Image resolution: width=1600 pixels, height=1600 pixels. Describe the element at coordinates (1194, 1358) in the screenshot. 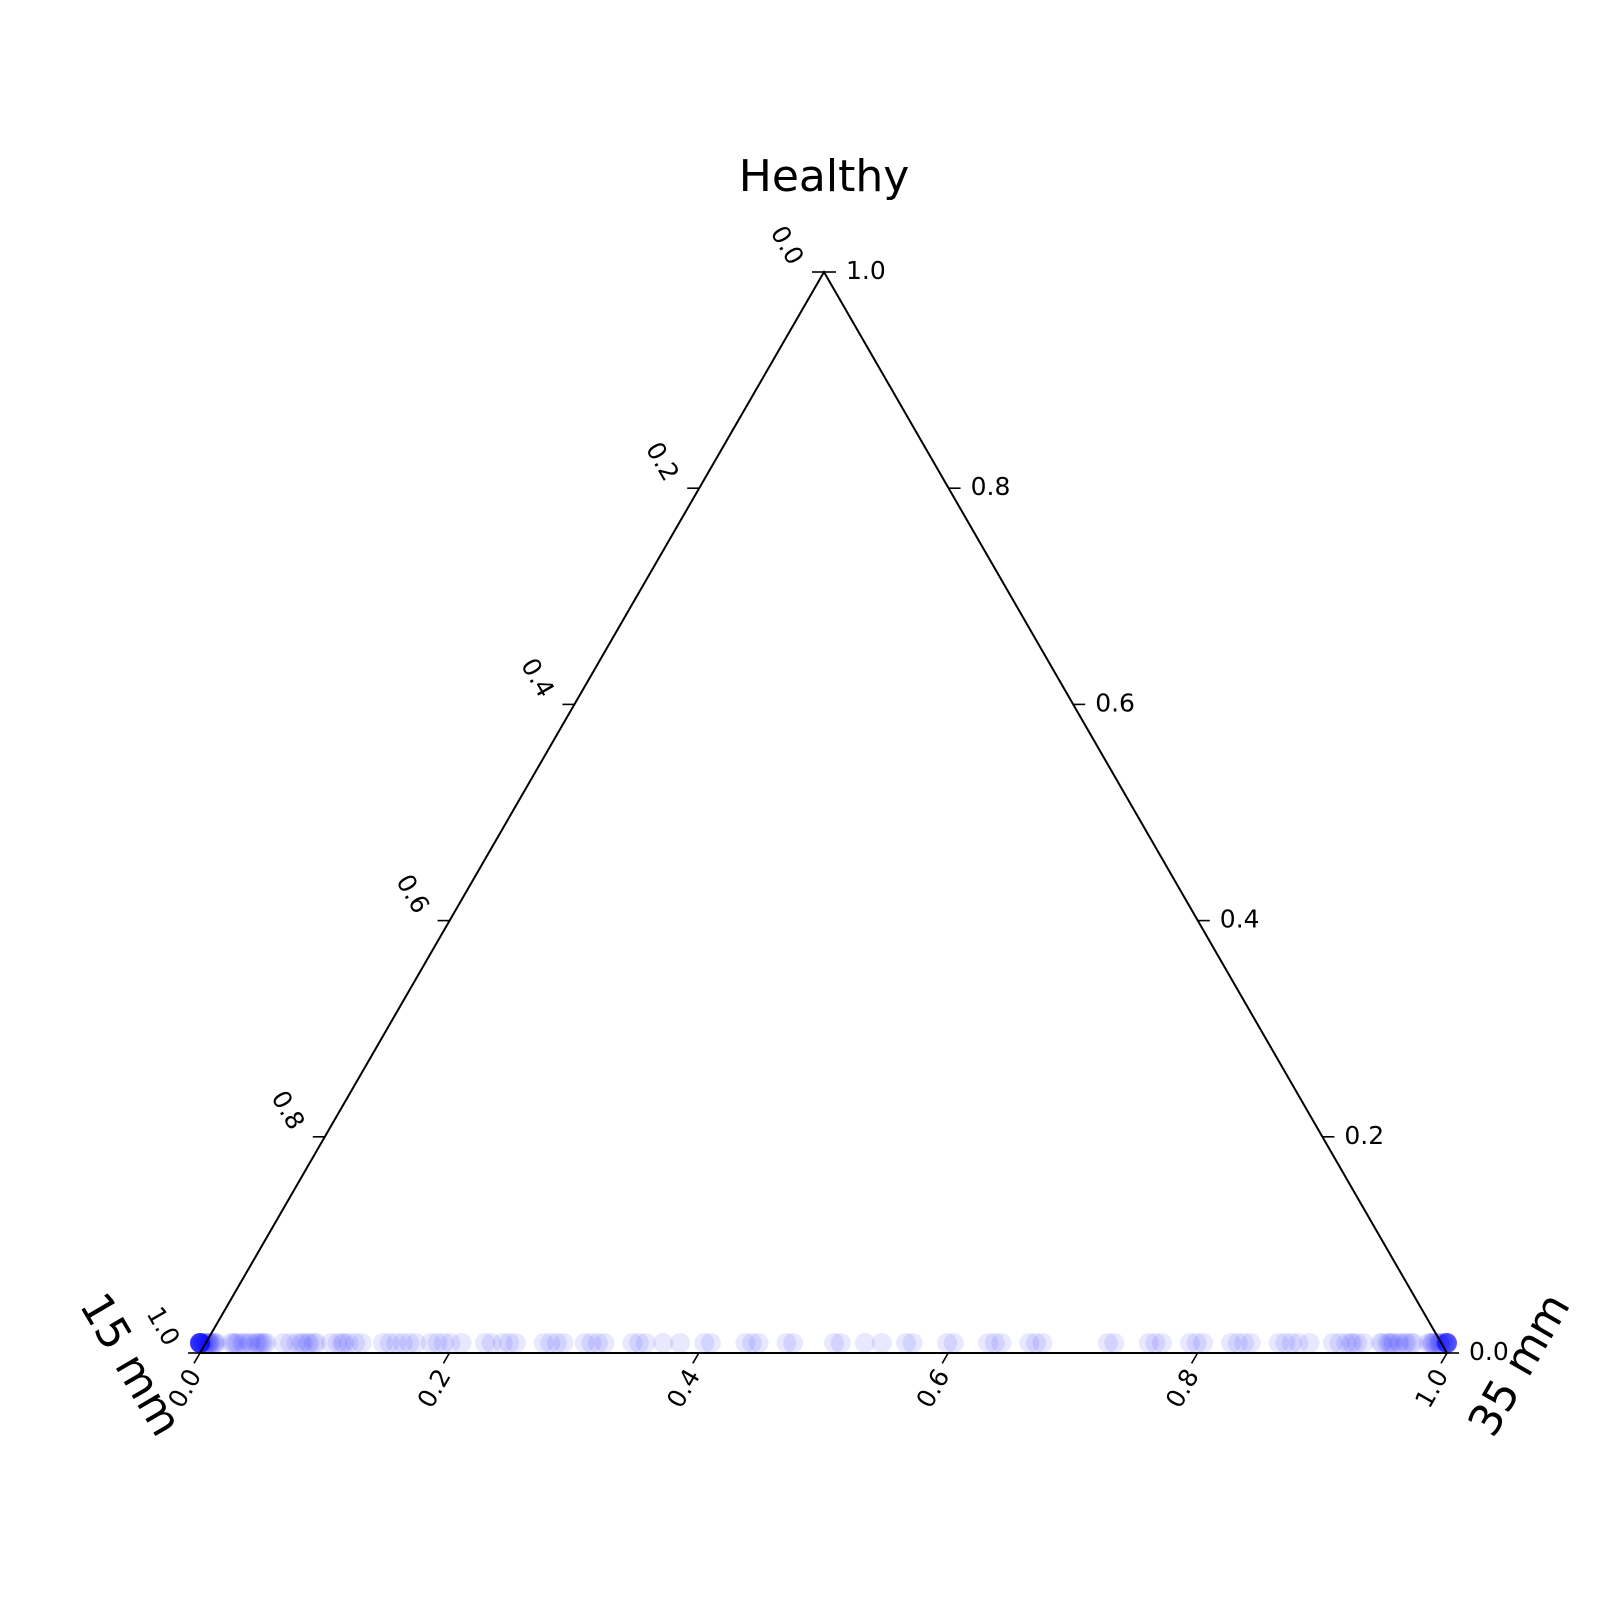

I see `bottom-axis-0.8-tick` at that location.